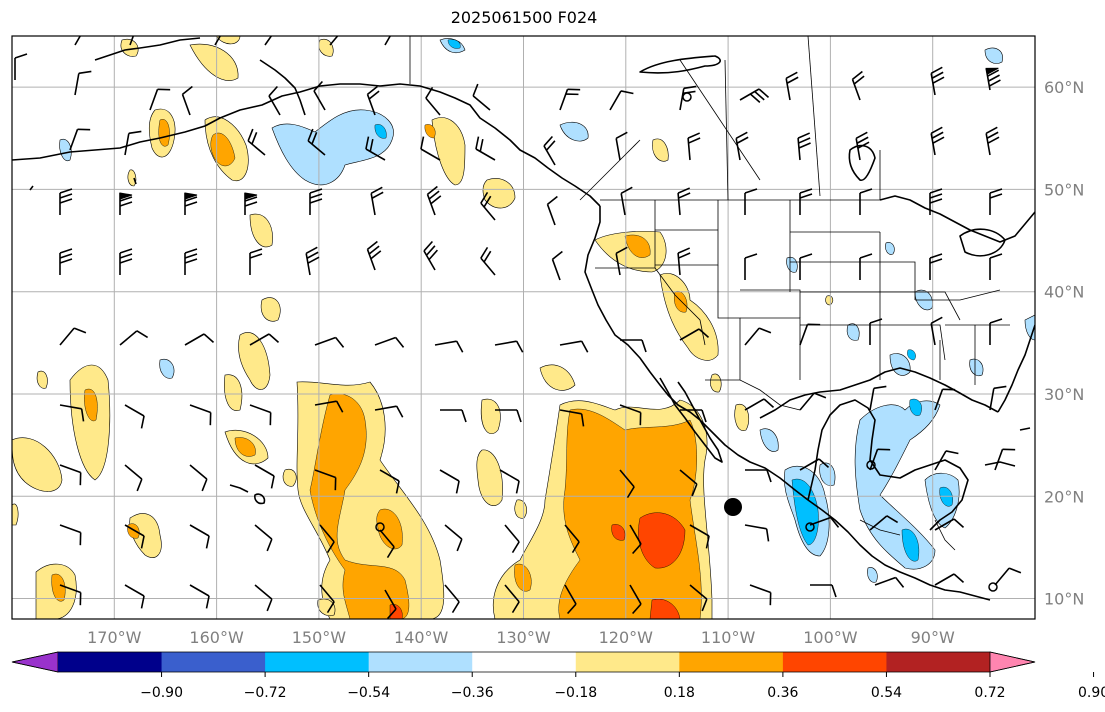  I want to click on lon-tick-label: 150°W, so click(319, 637).